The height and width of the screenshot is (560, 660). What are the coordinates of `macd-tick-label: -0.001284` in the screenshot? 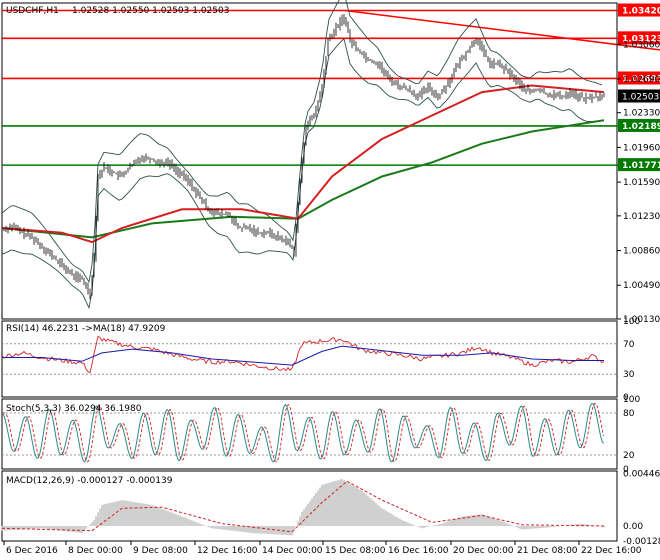 It's located at (641, 542).